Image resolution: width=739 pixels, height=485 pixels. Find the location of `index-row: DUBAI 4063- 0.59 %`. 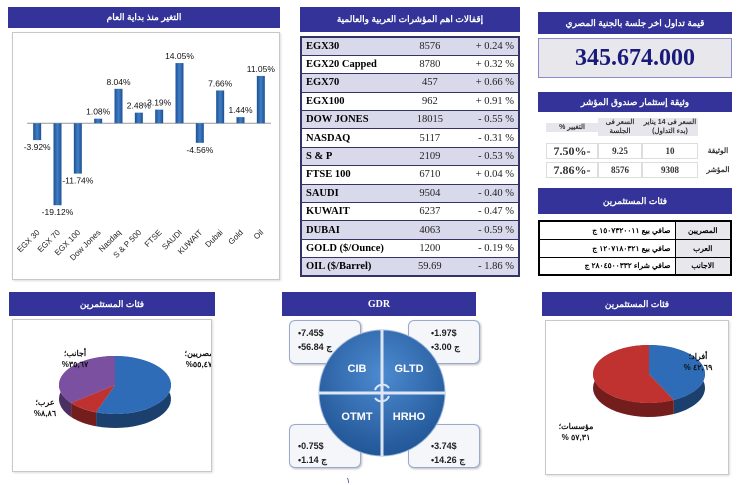

index-row: DUBAI 4063- 0.59 % is located at coordinates (410, 230).